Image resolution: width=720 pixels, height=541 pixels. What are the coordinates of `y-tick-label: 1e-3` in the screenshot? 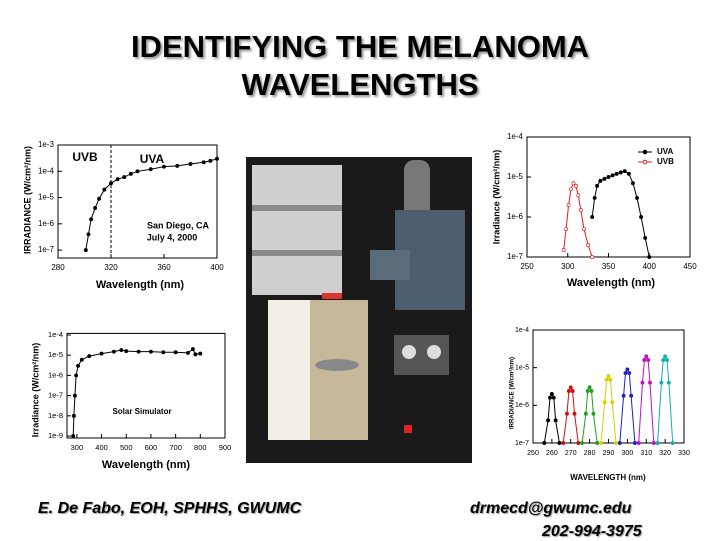 It's located at (46, 144).